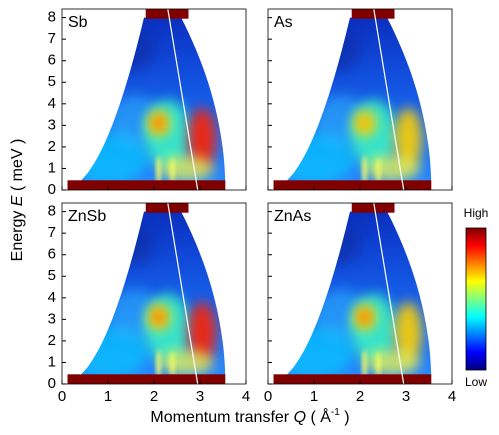 The width and height of the screenshot is (499, 435). I want to click on panel-label: ZnAs, so click(292, 216).